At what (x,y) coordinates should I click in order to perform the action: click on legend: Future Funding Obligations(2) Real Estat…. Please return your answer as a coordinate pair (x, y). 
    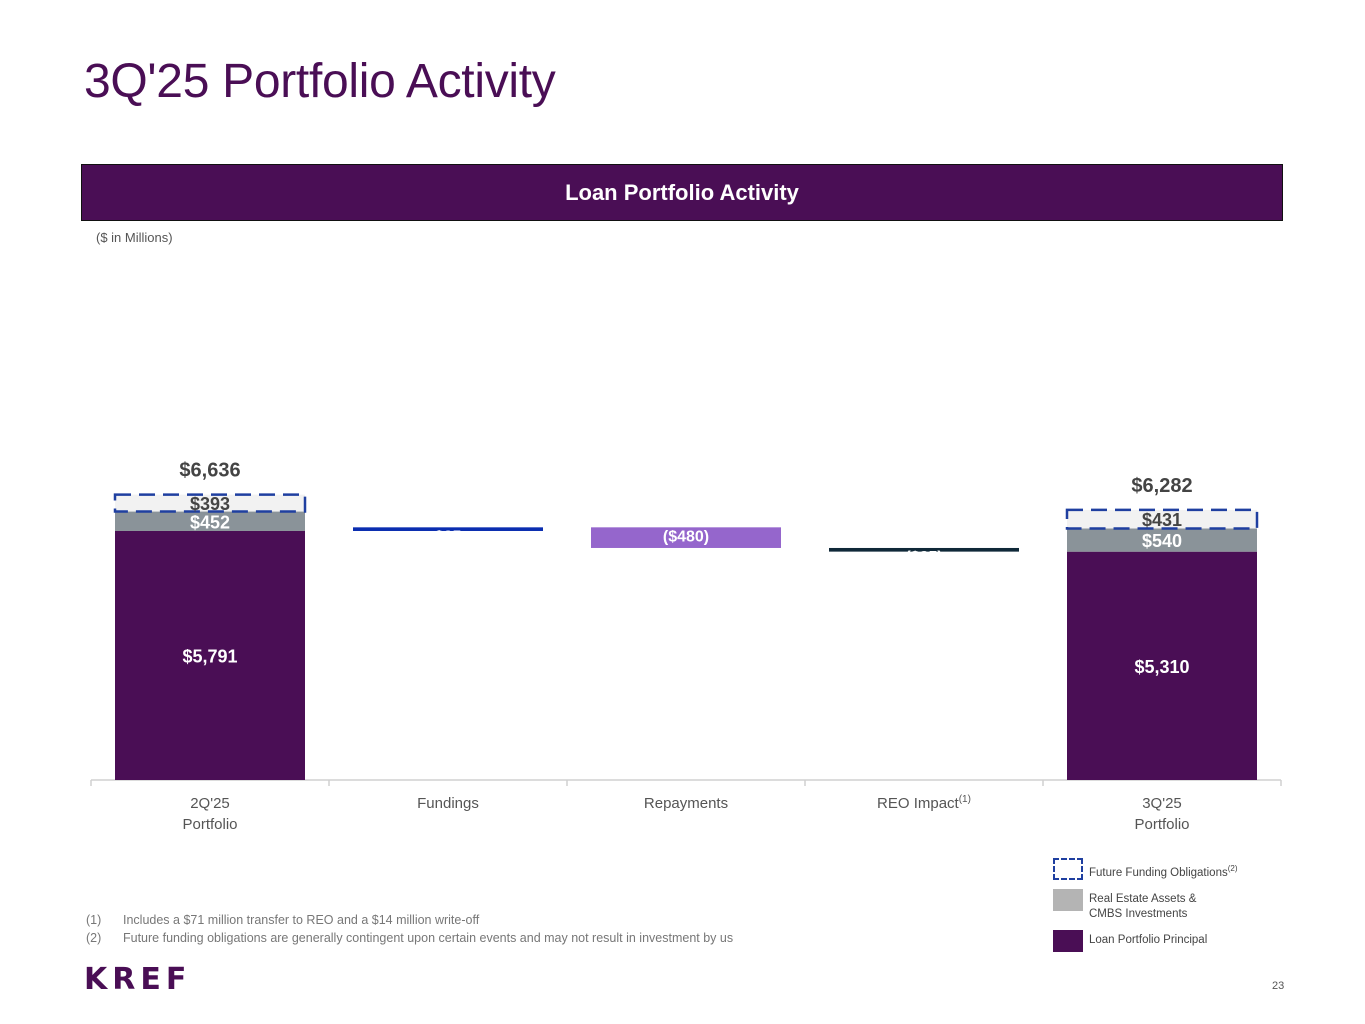
    Looking at the image, I should click on (1145, 909).